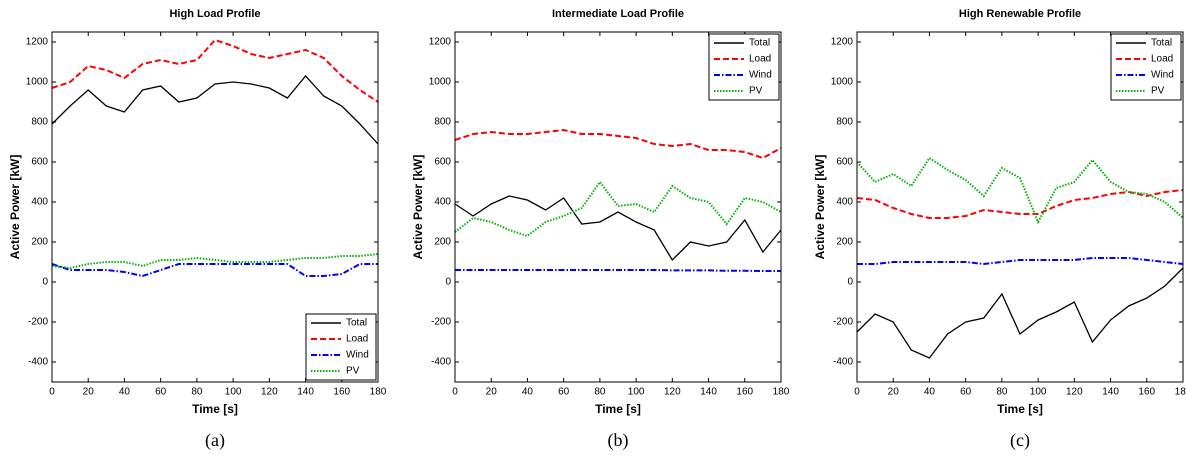  What do you see at coordinates (1020, 14) in the screenshot?
I see `chart-title: High Renewable Profile` at bounding box center [1020, 14].